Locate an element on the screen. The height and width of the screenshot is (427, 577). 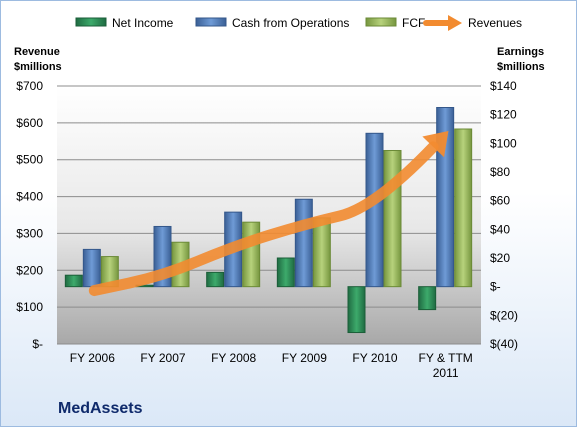
left-tick-label: $700 is located at coordinates (29, 86).